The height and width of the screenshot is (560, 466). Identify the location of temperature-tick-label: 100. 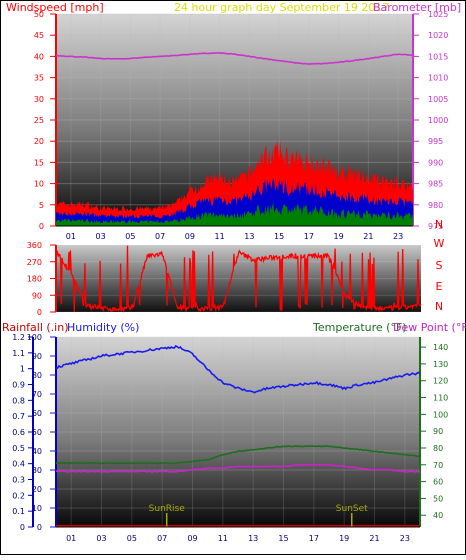
(440, 414).